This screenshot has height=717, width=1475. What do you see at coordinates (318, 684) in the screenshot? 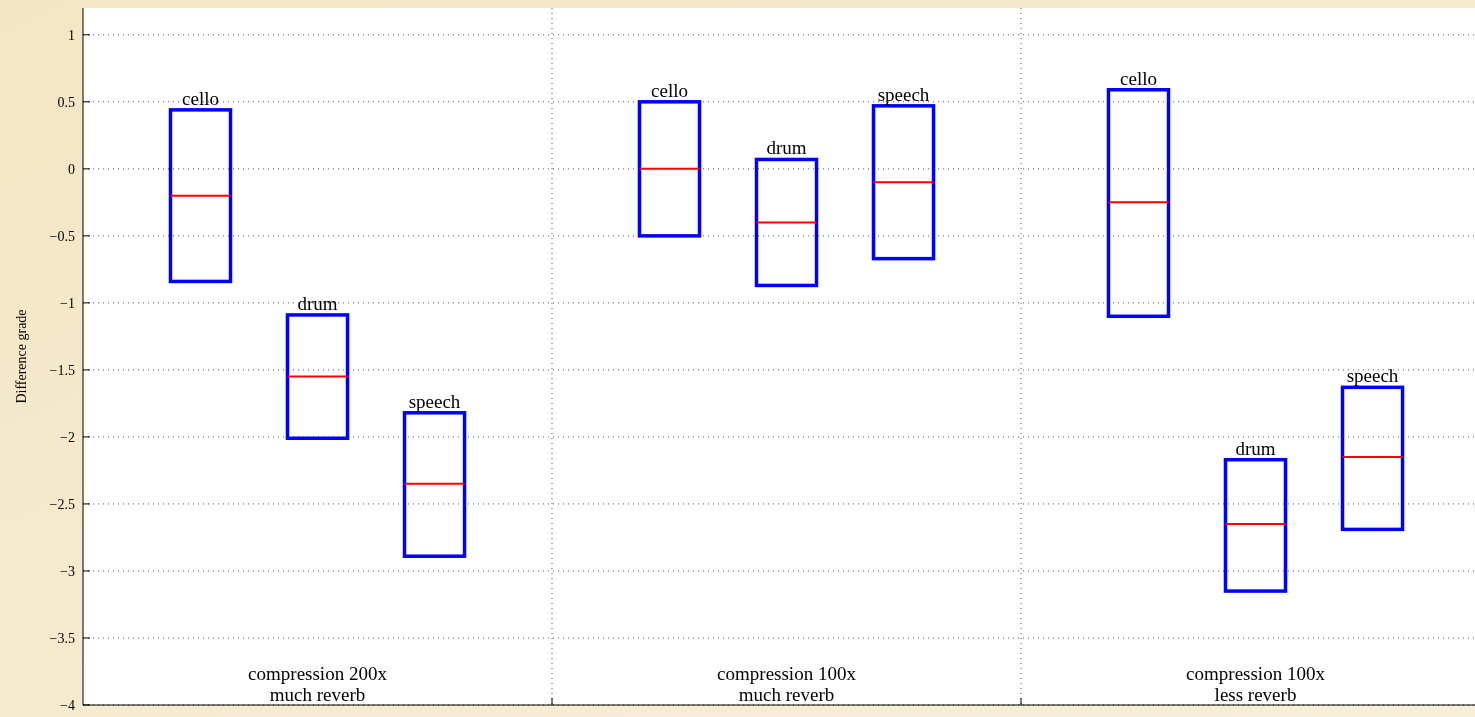
I see `x-tick-label: compression 200x much reverb` at bounding box center [318, 684].